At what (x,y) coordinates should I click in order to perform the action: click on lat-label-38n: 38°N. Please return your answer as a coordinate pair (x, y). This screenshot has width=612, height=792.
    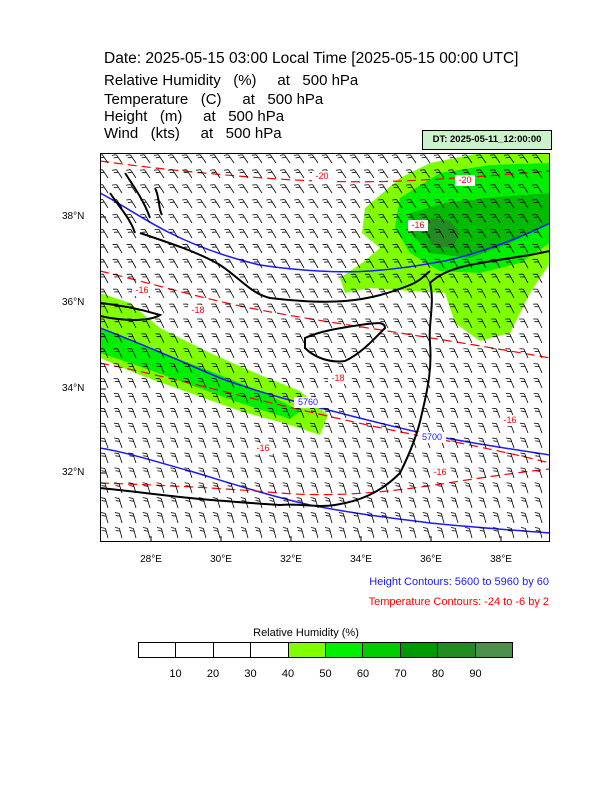
    Looking at the image, I should click on (73, 216).